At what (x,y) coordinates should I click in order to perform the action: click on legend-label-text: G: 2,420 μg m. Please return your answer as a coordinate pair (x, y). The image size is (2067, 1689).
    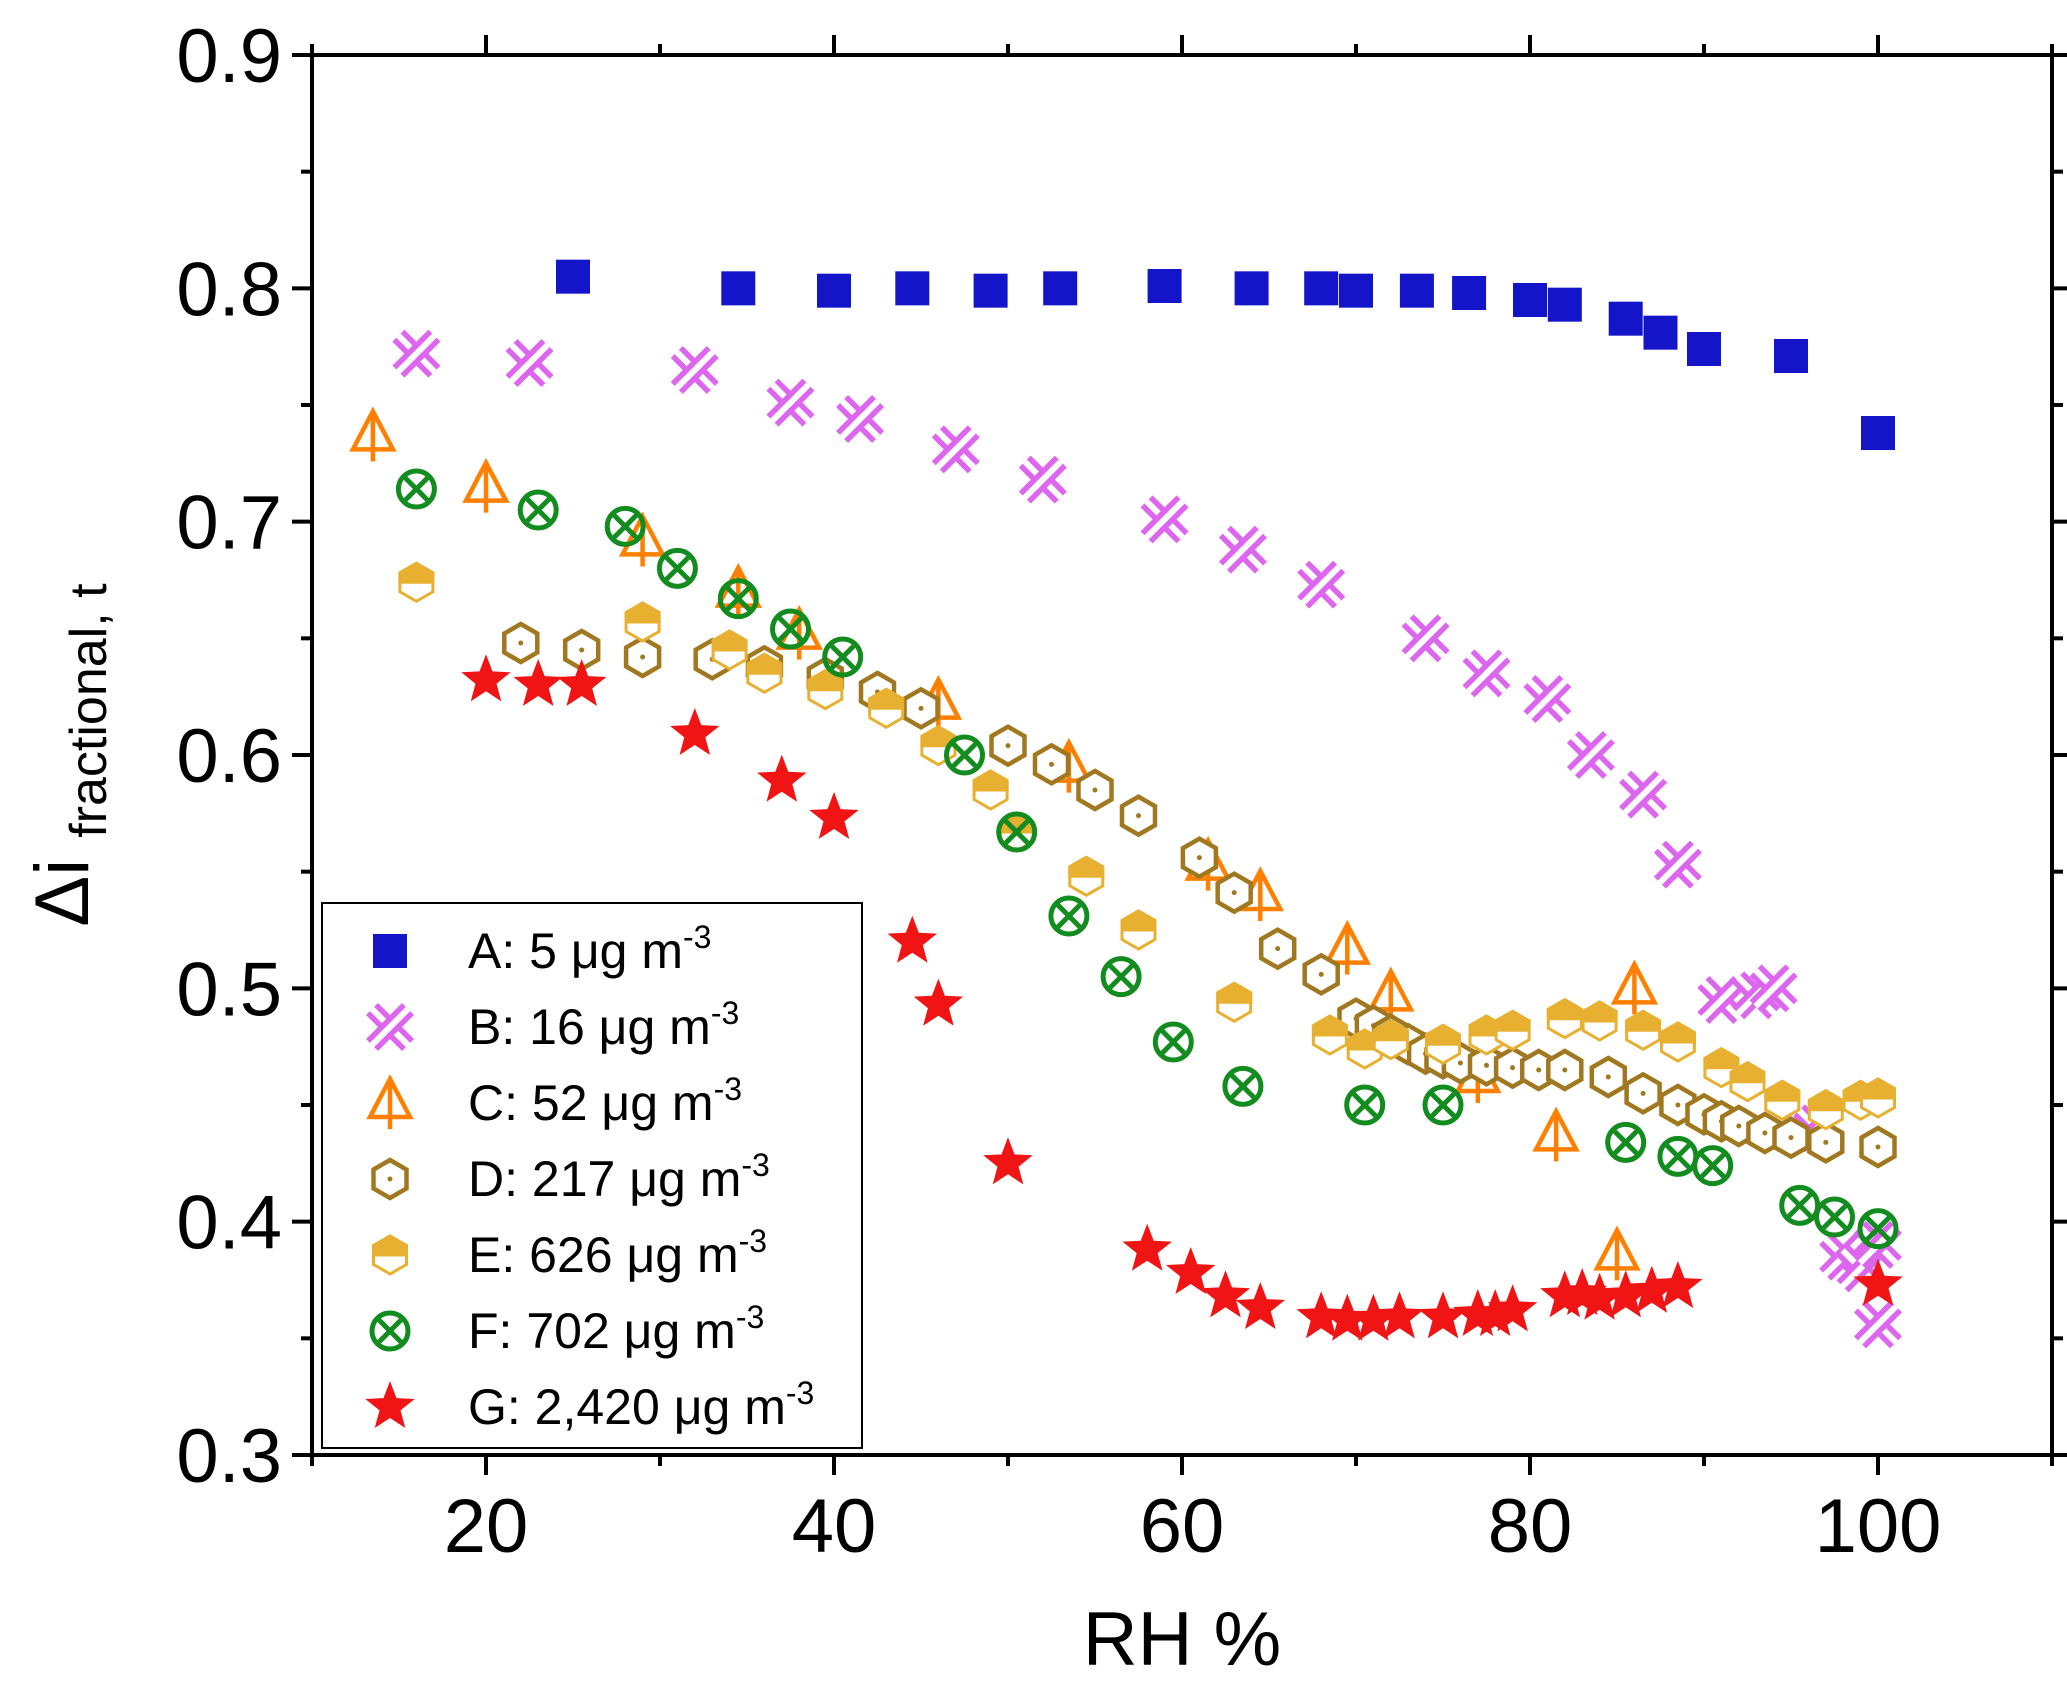
    Looking at the image, I should click on (627, 1407).